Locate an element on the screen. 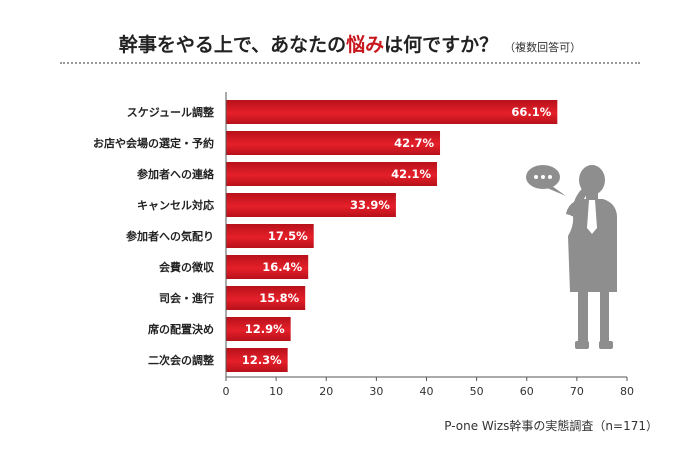 The width and height of the screenshot is (700, 460). title-highlight: 悩み is located at coordinates (365, 45).